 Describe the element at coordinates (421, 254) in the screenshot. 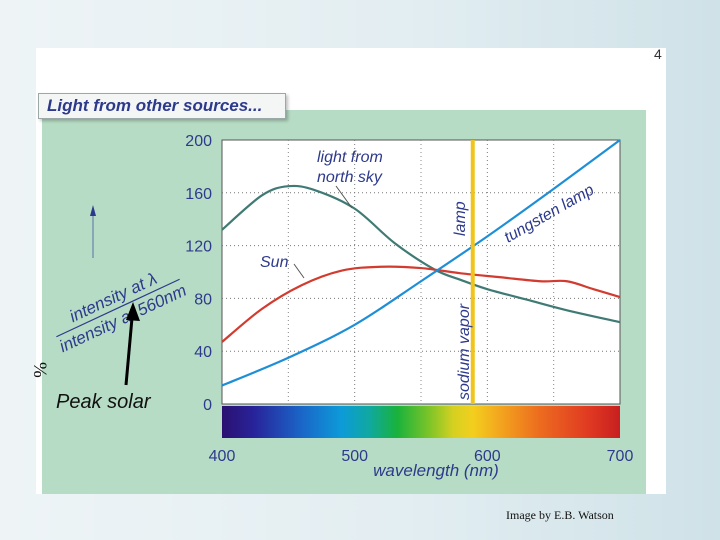

I see `light-from-north-sky-line` at that location.